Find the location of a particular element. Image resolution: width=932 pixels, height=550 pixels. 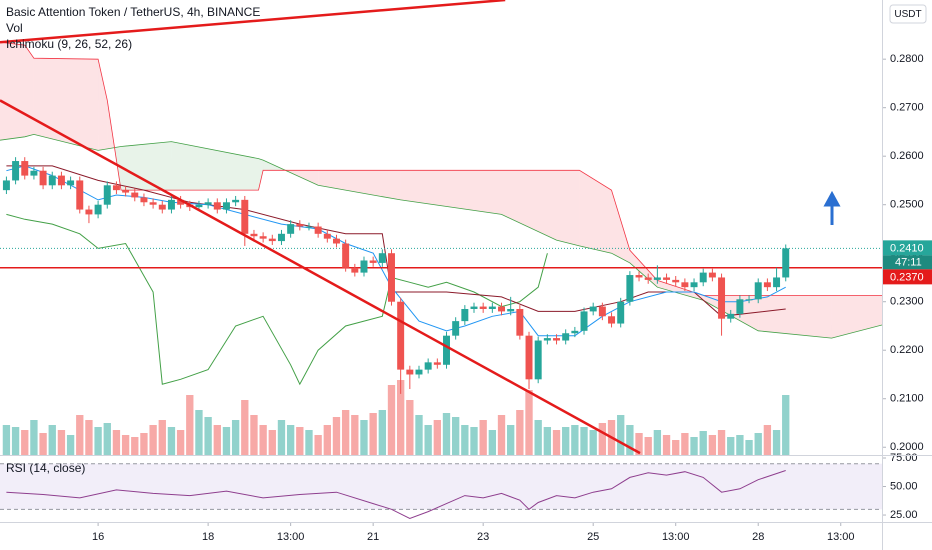

x-tick-label: 23 is located at coordinates (483, 537).